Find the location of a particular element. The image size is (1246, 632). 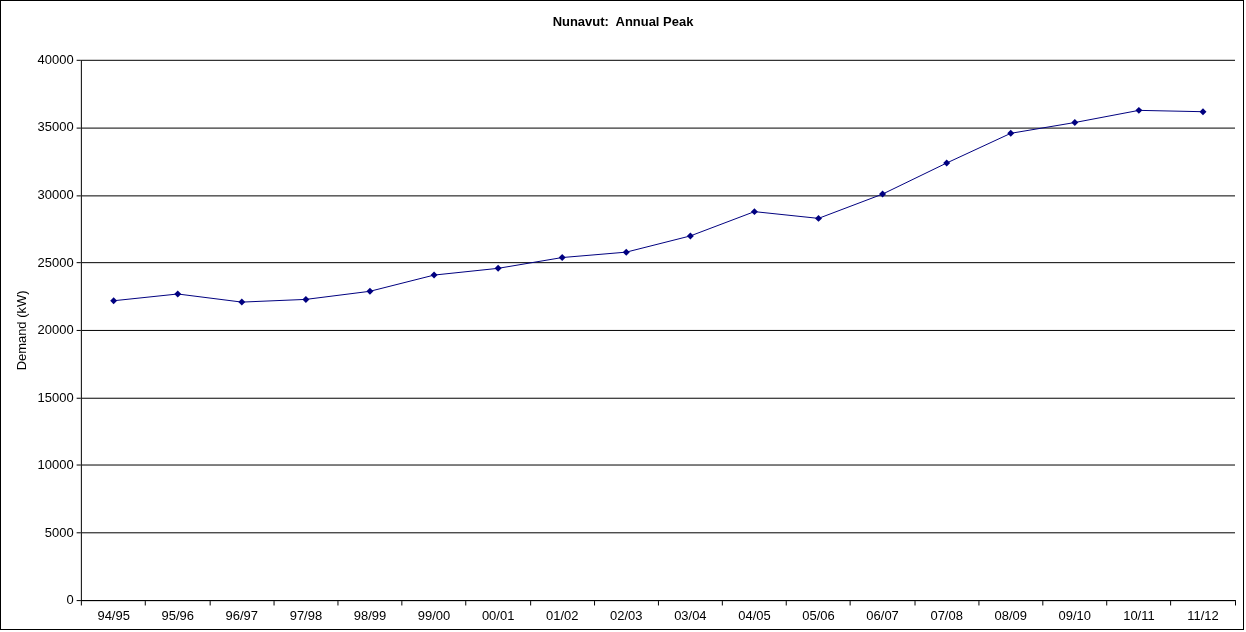

x-tick-label: 09/10 is located at coordinates (1075, 615).